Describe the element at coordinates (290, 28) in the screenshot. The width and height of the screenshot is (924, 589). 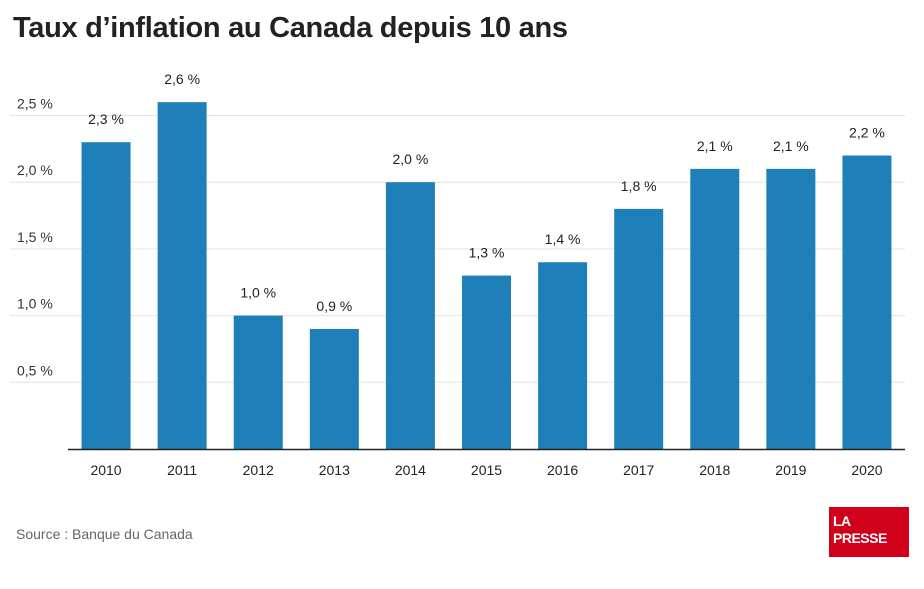
I see `chart-title: Taux d’inflation au Canada depuis 10 ans` at that location.